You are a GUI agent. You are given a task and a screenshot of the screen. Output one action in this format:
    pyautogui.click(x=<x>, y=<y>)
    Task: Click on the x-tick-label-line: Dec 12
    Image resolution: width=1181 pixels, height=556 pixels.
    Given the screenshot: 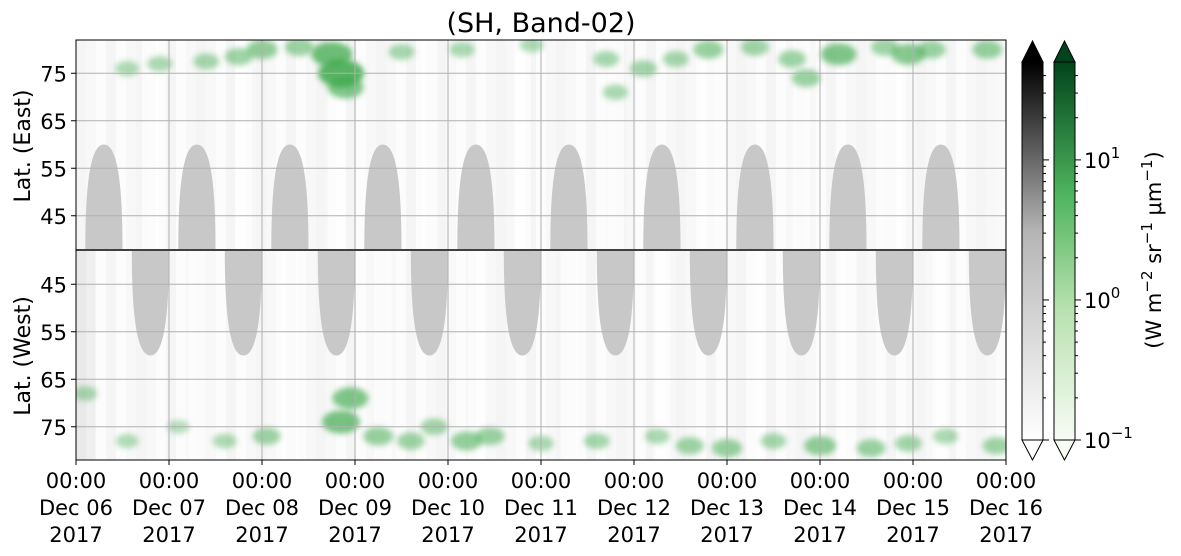 What is the action you would take?
    pyautogui.click(x=634, y=508)
    